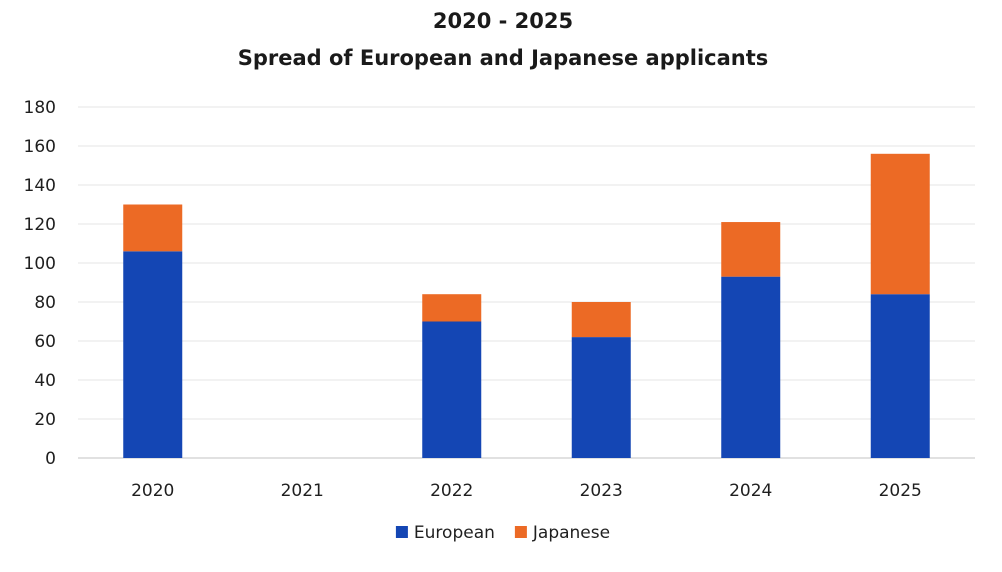 This screenshot has height=572, width=1002. I want to click on legend-label-european: European, so click(454, 533).